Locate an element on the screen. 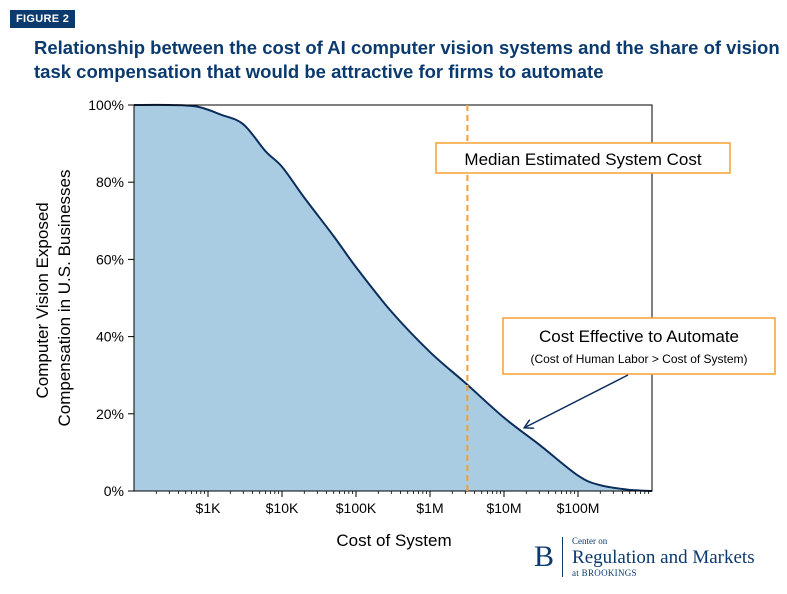 This screenshot has height=594, width=787. y-tick-label: 60% is located at coordinates (110, 259).